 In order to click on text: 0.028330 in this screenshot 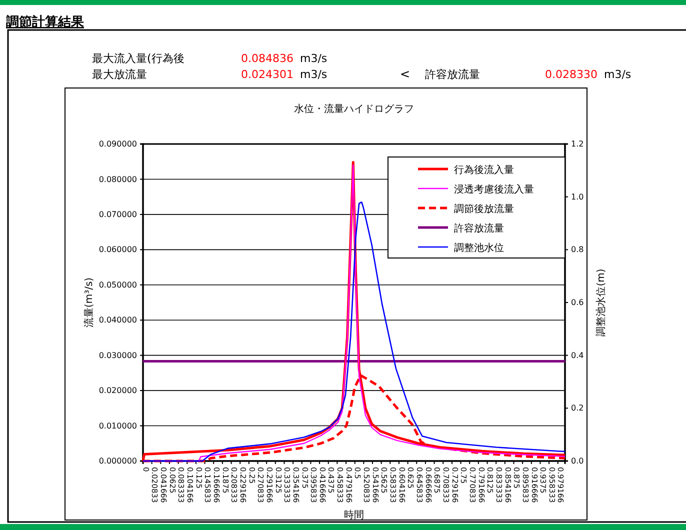, I will do `click(571, 74)`.